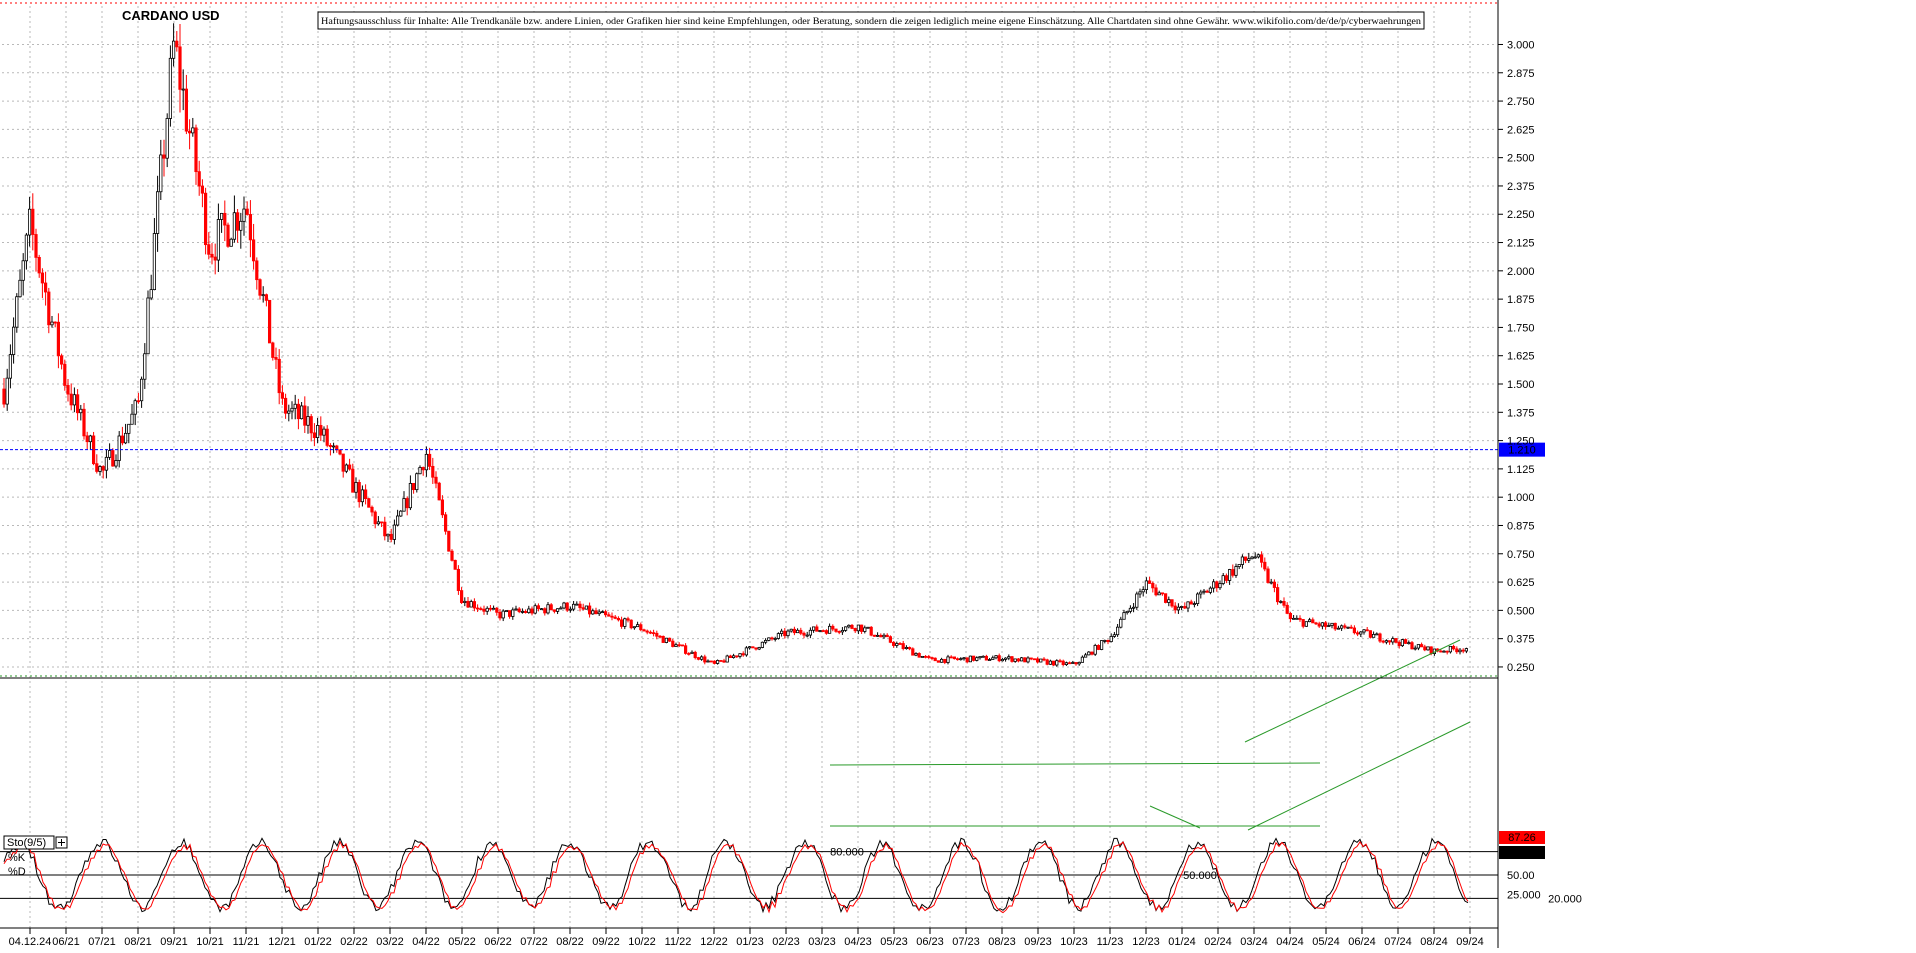 The width and height of the screenshot is (1916, 953). I want to click on x-tick-label: 12/22, so click(714, 942).